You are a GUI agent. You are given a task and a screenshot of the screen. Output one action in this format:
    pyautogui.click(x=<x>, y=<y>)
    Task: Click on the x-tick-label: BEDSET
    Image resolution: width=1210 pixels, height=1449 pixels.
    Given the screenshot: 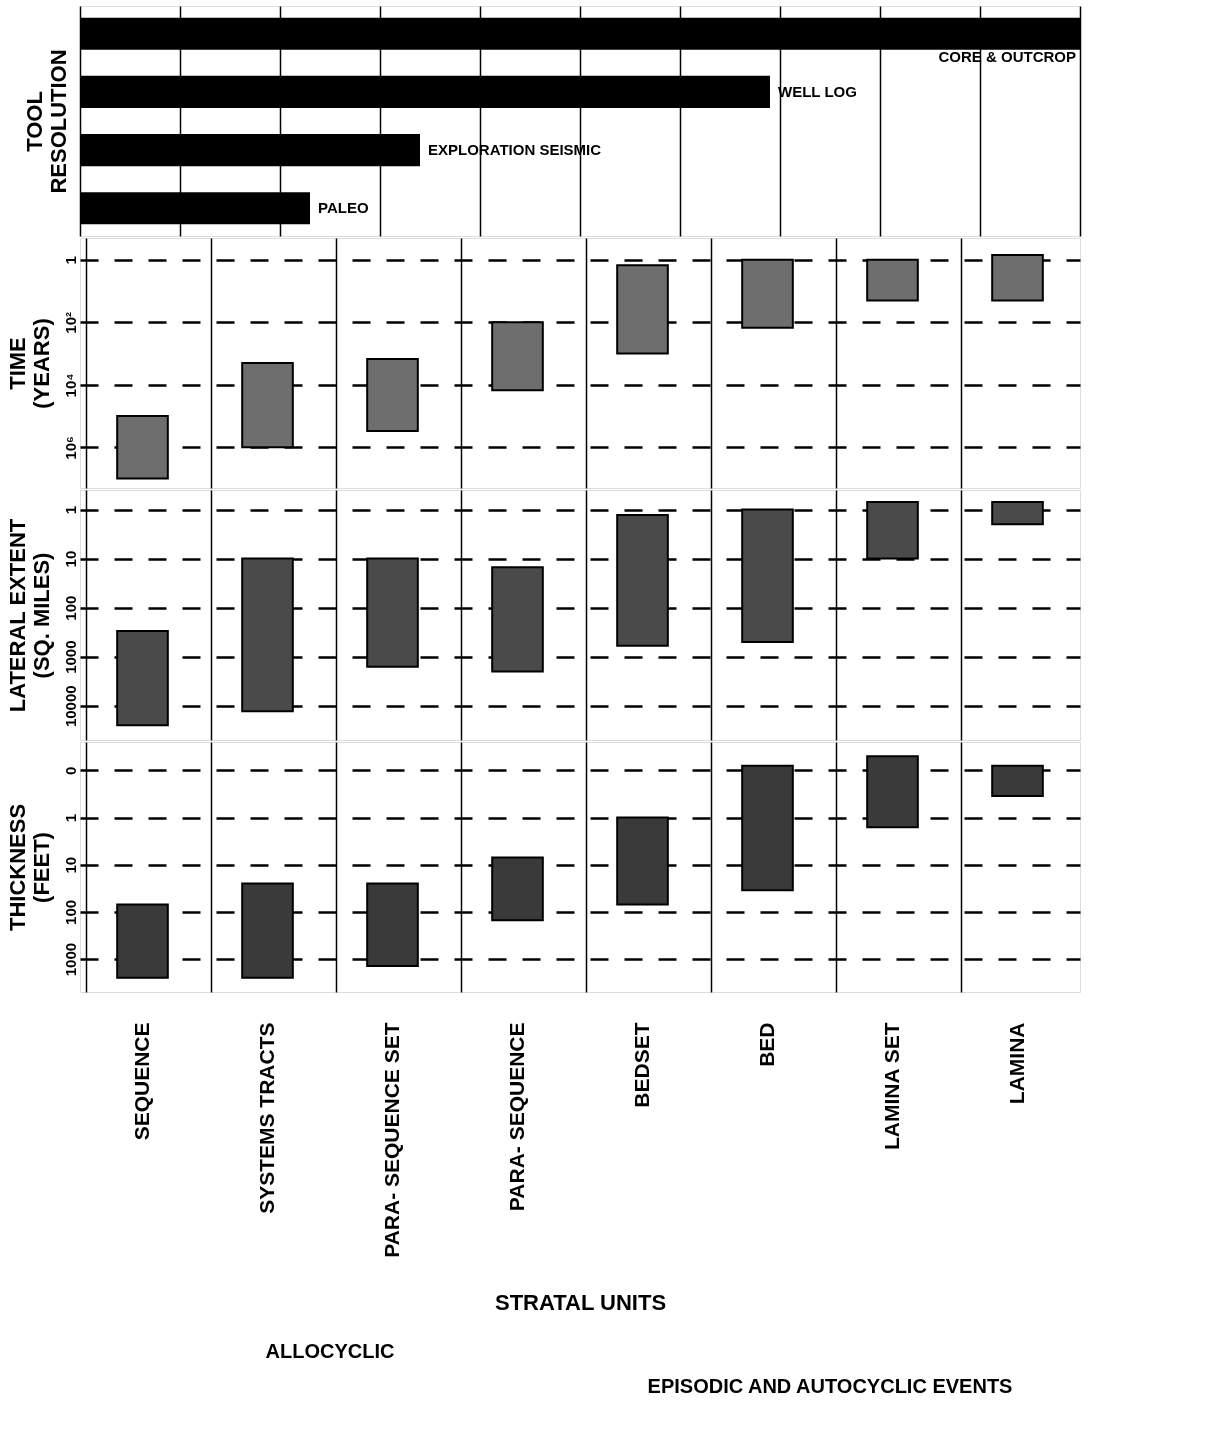 What is the action you would take?
    pyautogui.click(x=641, y=1065)
    